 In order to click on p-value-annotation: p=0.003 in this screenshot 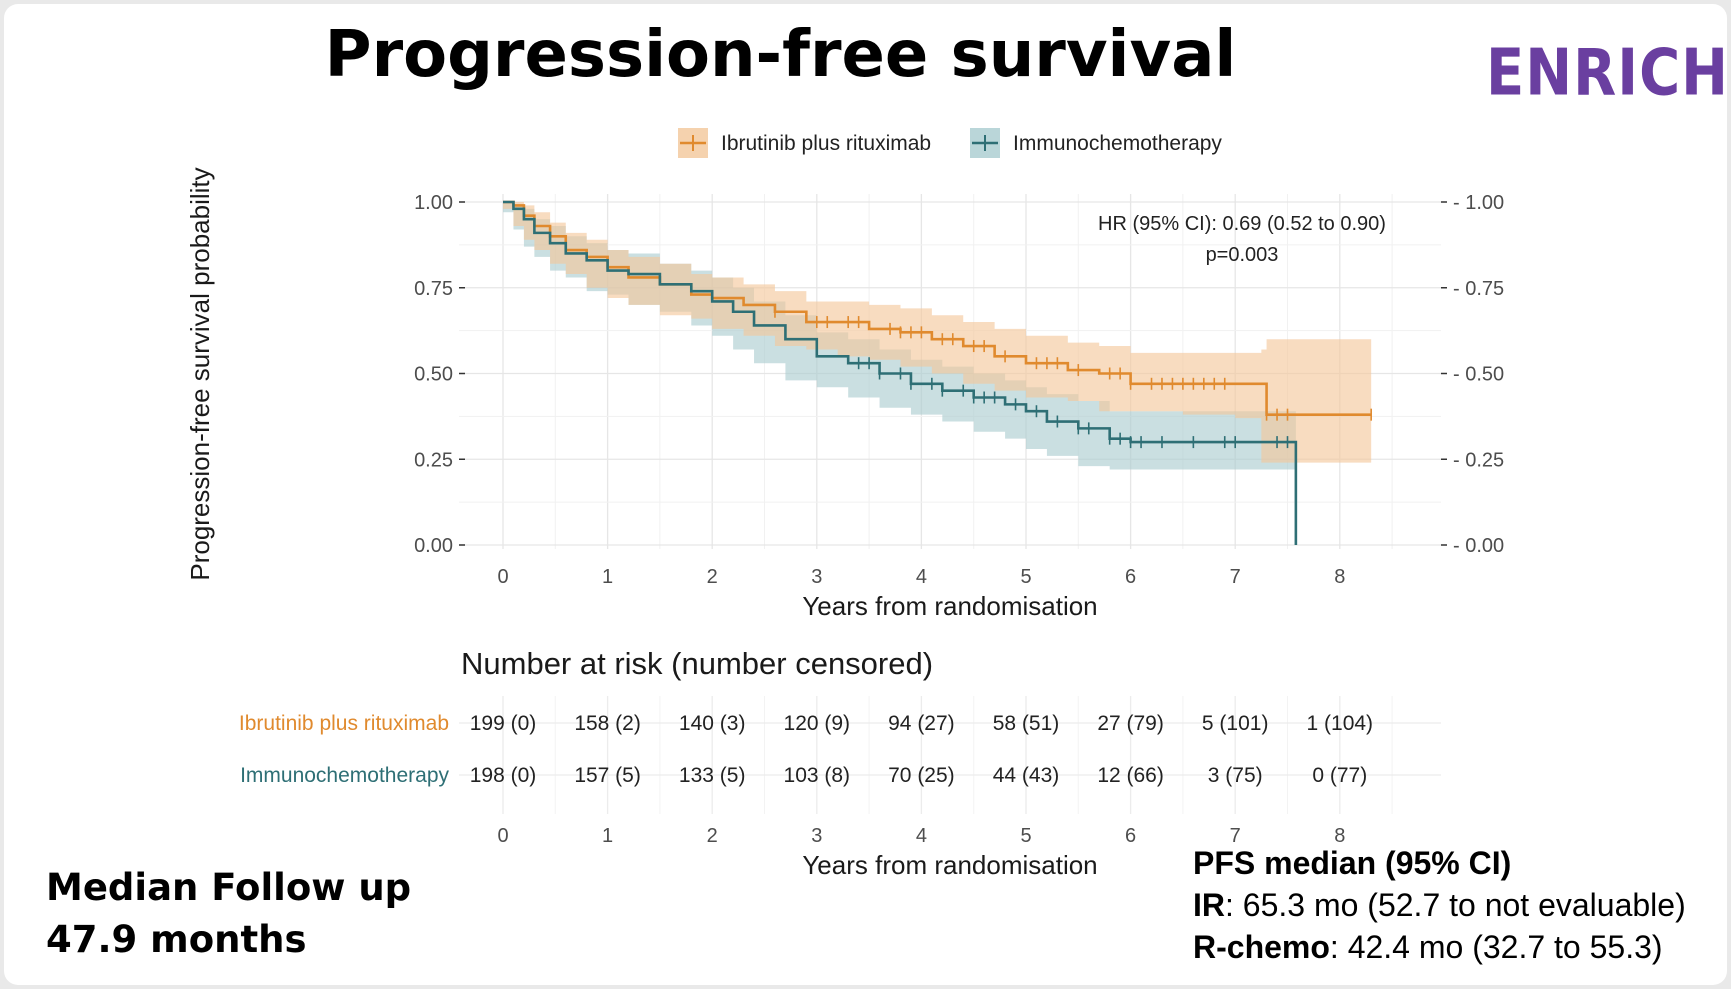, I will do `click(1242, 255)`.